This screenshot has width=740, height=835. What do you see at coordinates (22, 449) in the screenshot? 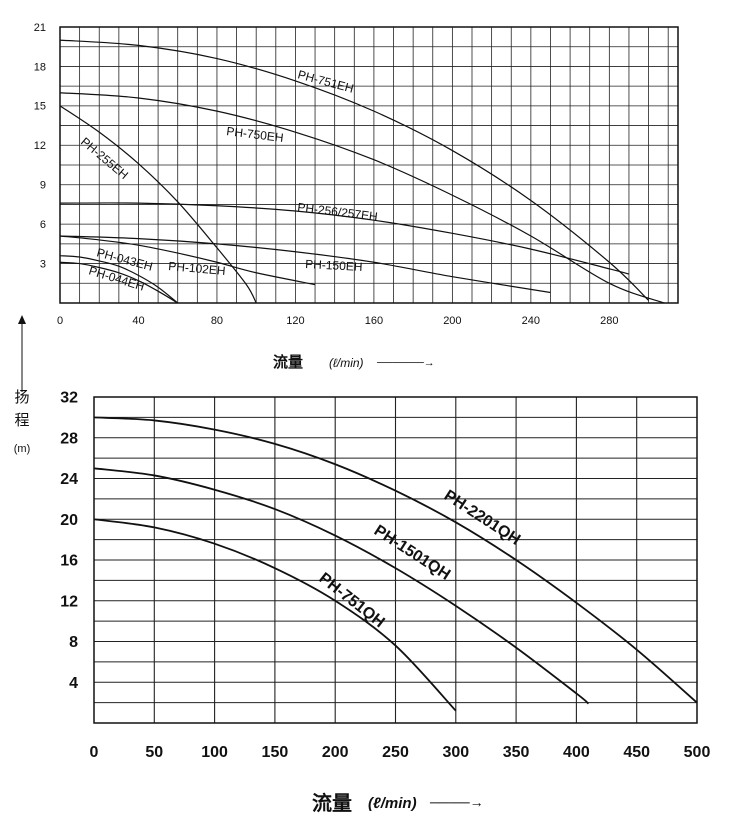
I see `y-axis-unit: (m)` at bounding box center [22, 449].